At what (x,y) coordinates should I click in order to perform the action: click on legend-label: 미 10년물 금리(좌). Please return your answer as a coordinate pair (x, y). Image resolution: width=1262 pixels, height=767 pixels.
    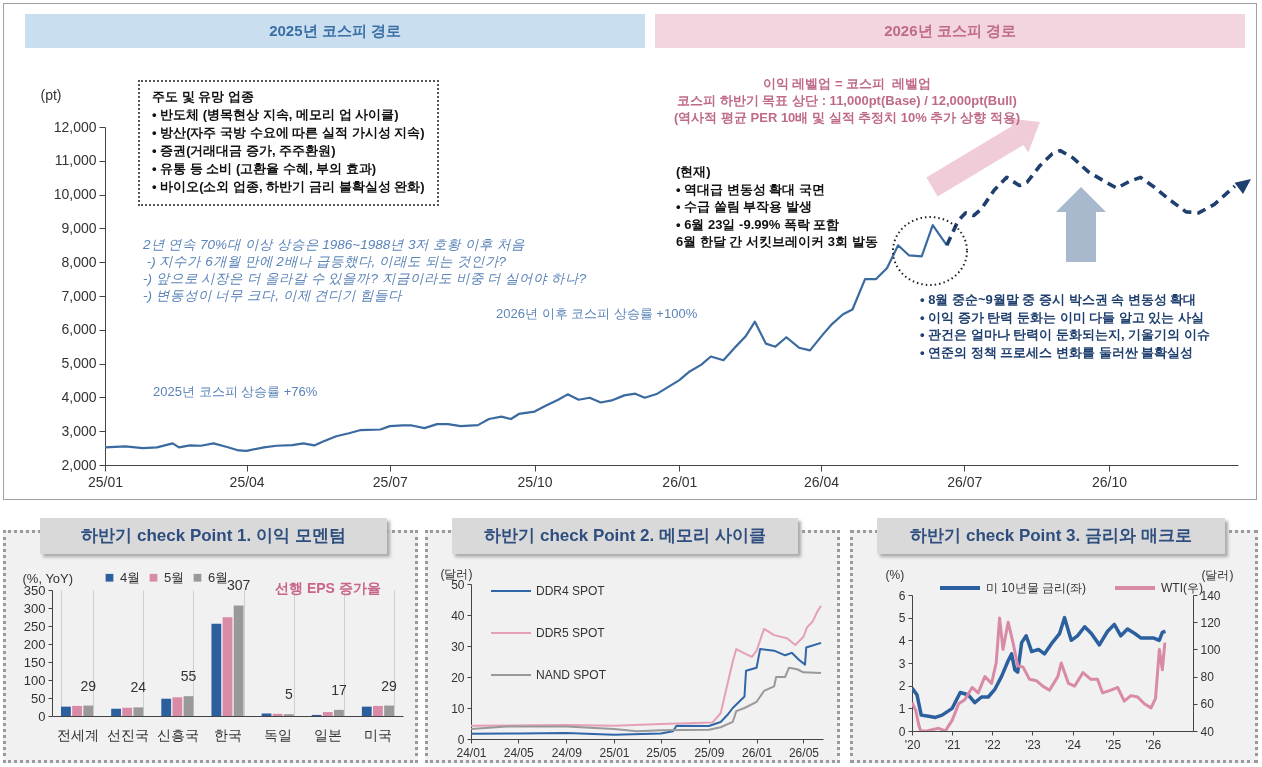
    Looking at the image, I should click on (1036, 588).